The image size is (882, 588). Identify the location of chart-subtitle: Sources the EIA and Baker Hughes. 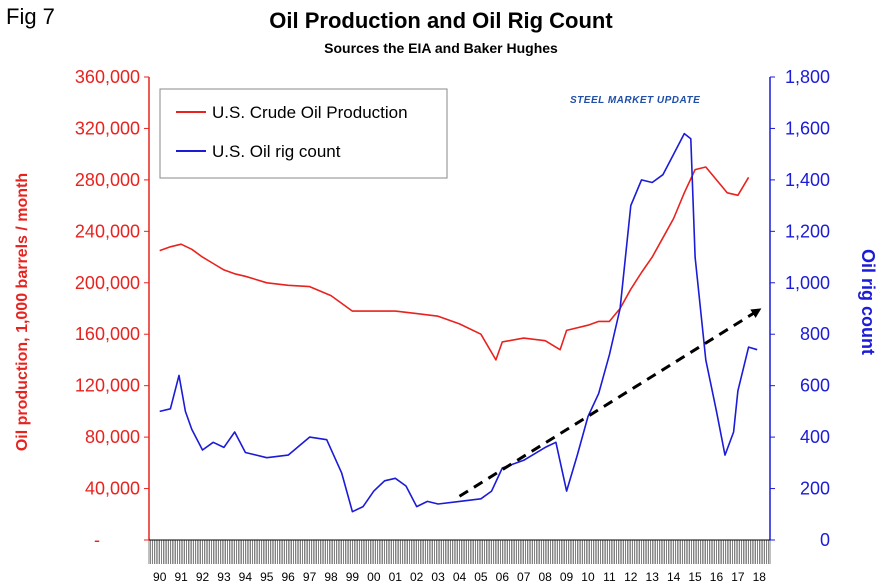
(441, 48).